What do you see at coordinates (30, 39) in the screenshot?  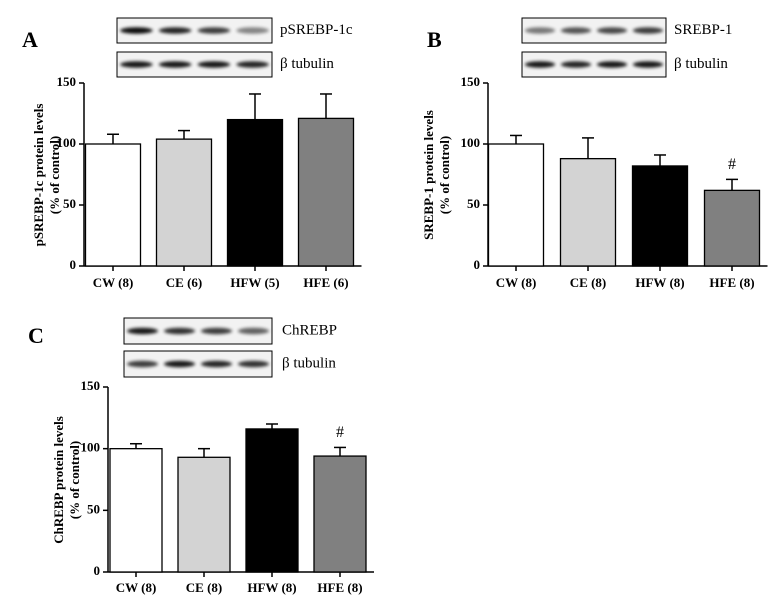 I see `panel-label: A` at bounding box center [30, 39].